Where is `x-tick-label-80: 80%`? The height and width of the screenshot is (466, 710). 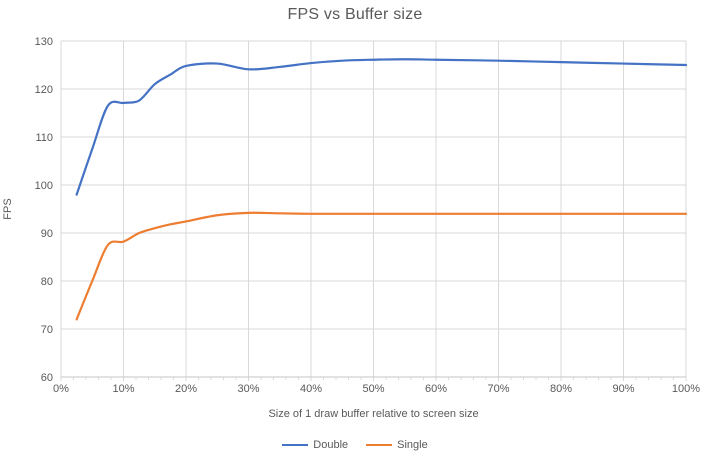 x-tick-label-80: 80% is located at coordinates (561, 389).